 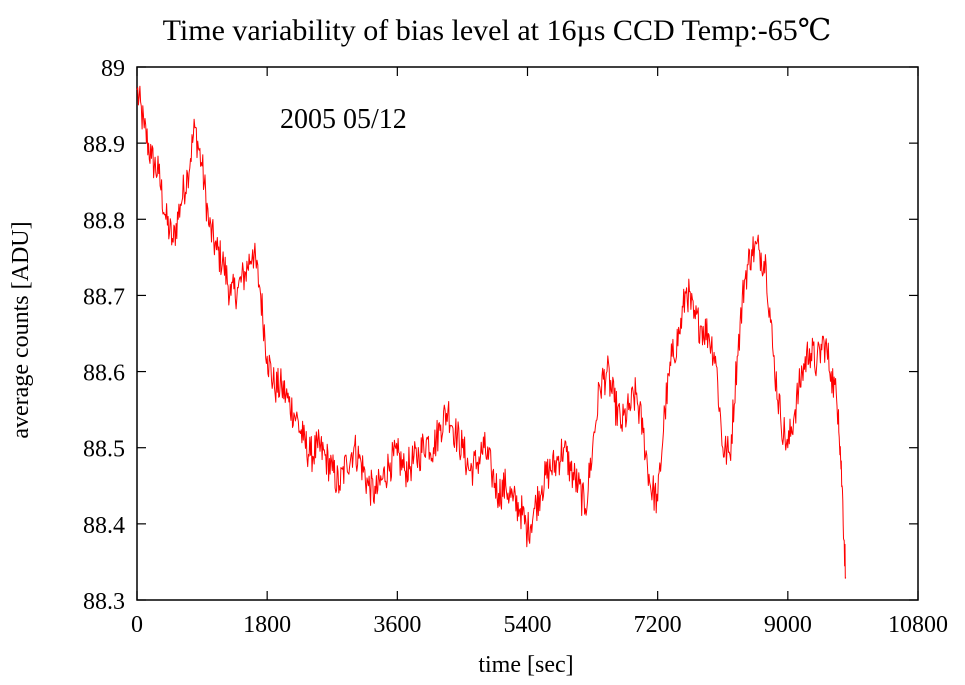 I want to click on y-axis-label: average counts [ADU], so click(x=21, y=329).